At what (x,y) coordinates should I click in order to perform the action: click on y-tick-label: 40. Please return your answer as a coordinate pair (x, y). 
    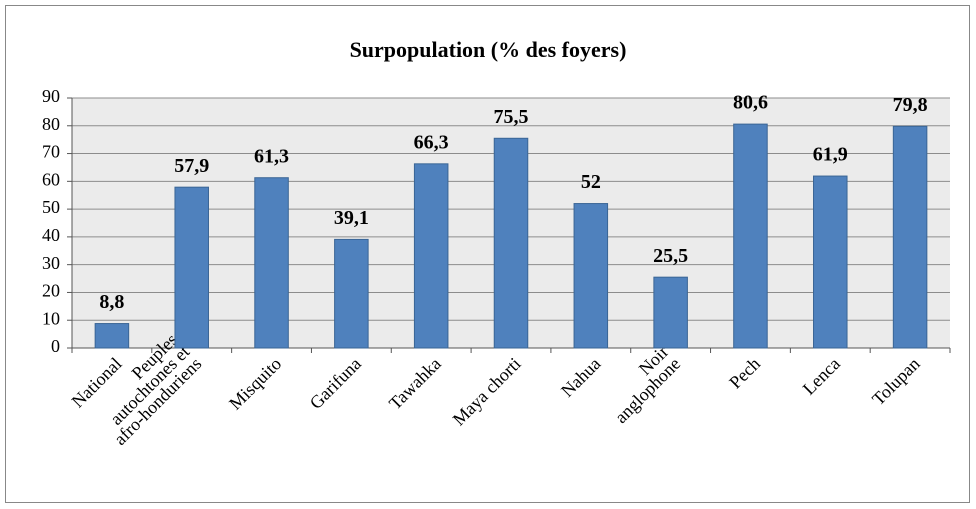
    Looking at the image, I should click on (51, 235).